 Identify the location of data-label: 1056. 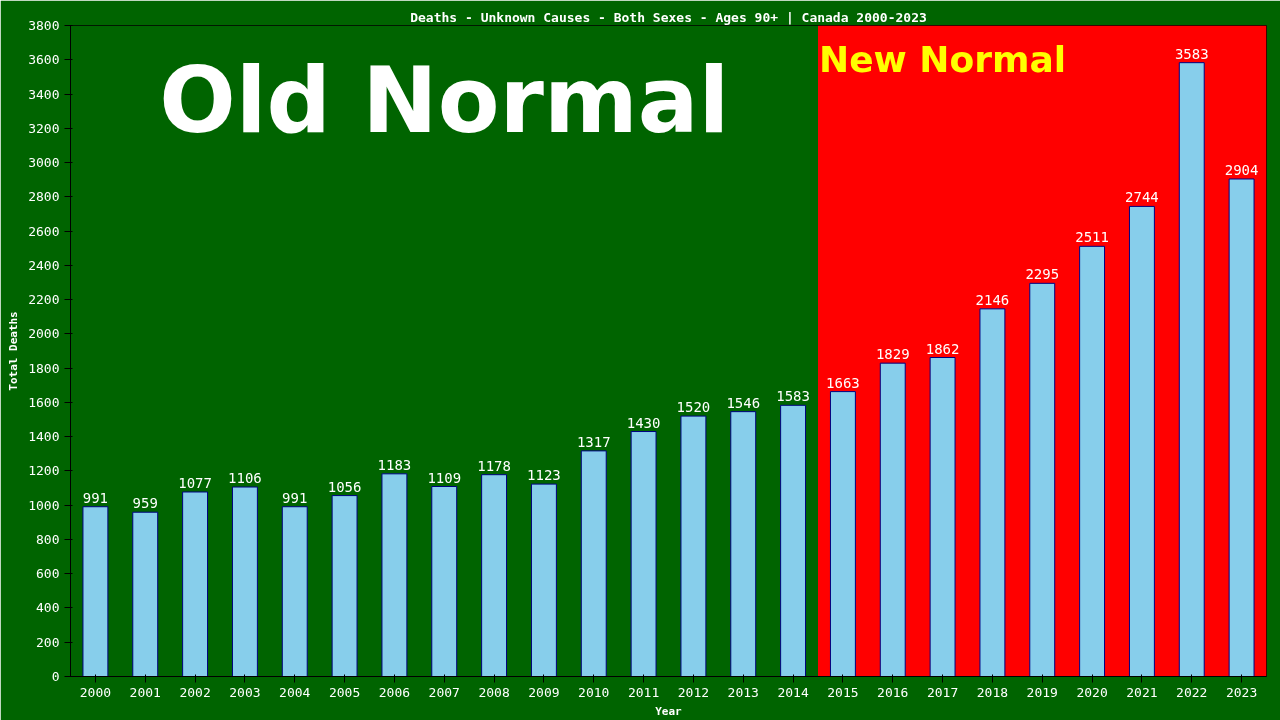
(344, 486).